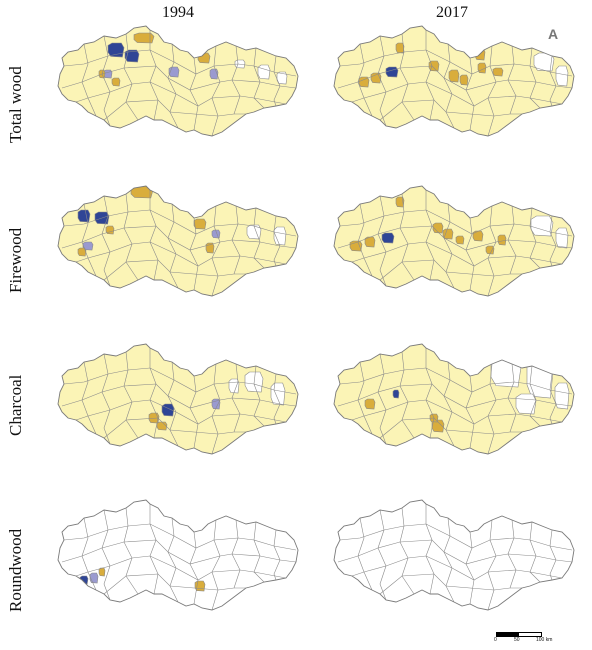 This screenshot has height=650, width=592. Describe the element at coordinates (553, 34) in the screenshot. I see `north-arrow-icon: A` at that location.